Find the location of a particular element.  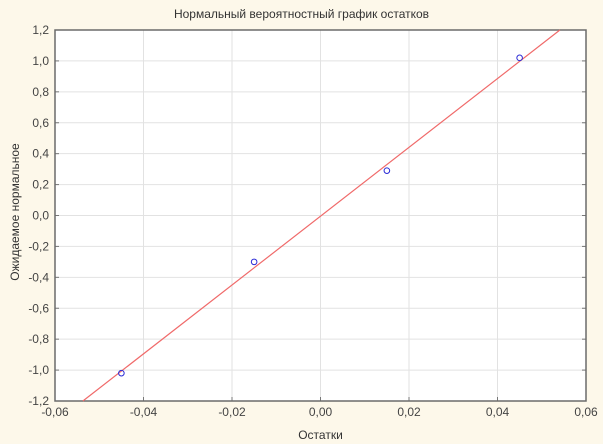

y-tick-label: 0,6 is located at coordinates (40, 123).